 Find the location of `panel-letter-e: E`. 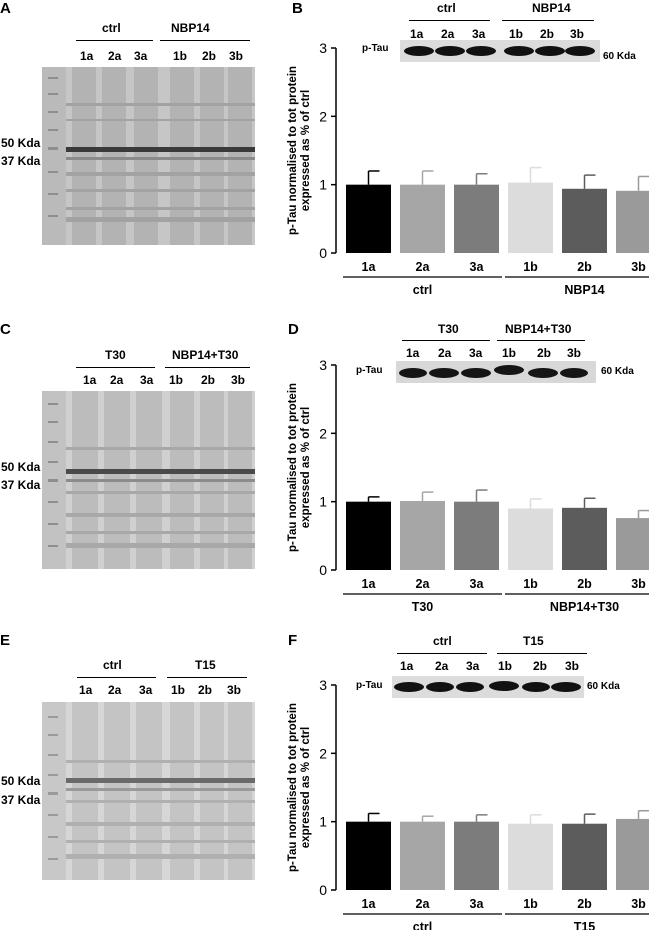

panel-letter-e: E is located at coordinates (5, 640).